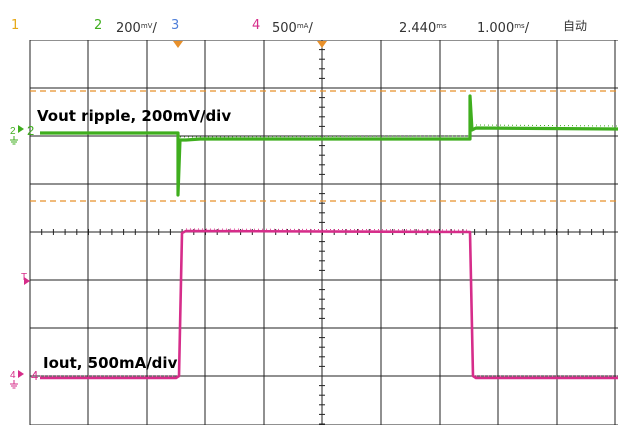 The image size is (618, 425). Describe the element at coordinates (154, 28) in the screenshot. I see `ch2-scale-suffix: /` at that location.